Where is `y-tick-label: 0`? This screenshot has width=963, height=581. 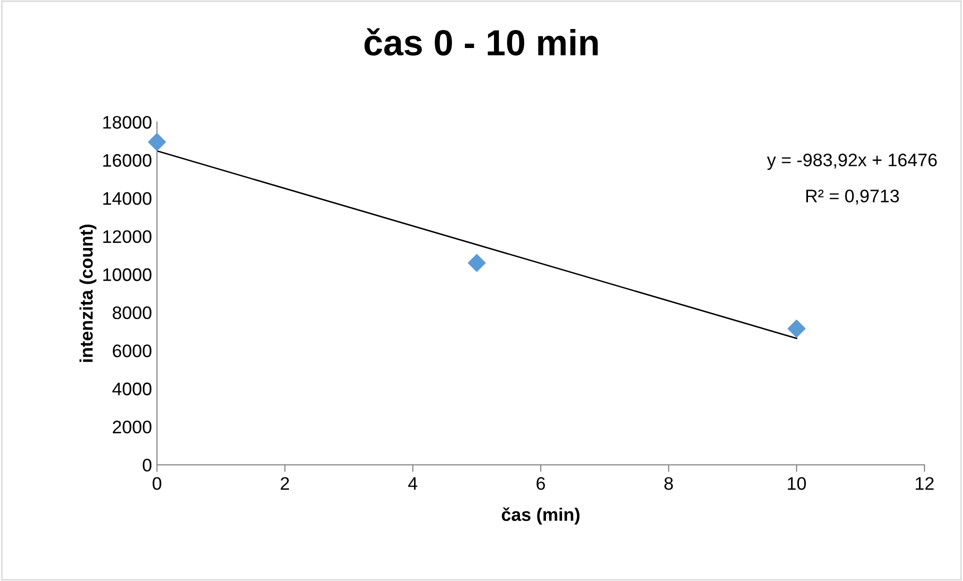
y-tick-label: 0 is located at coordinates (147, 465).